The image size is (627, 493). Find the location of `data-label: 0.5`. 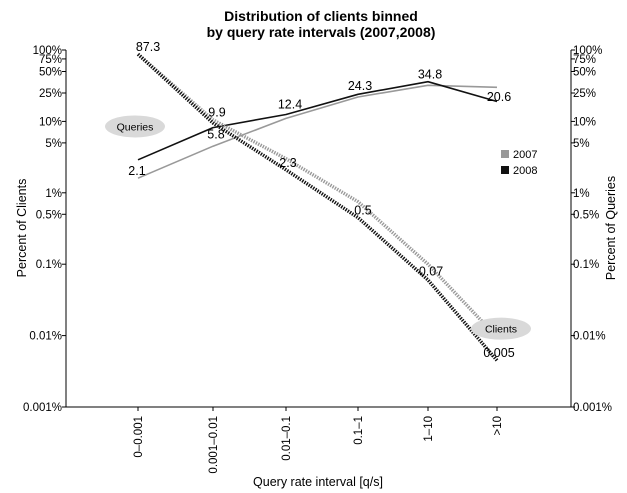

data-label: 0.5 is located at coordinates (362, 210).